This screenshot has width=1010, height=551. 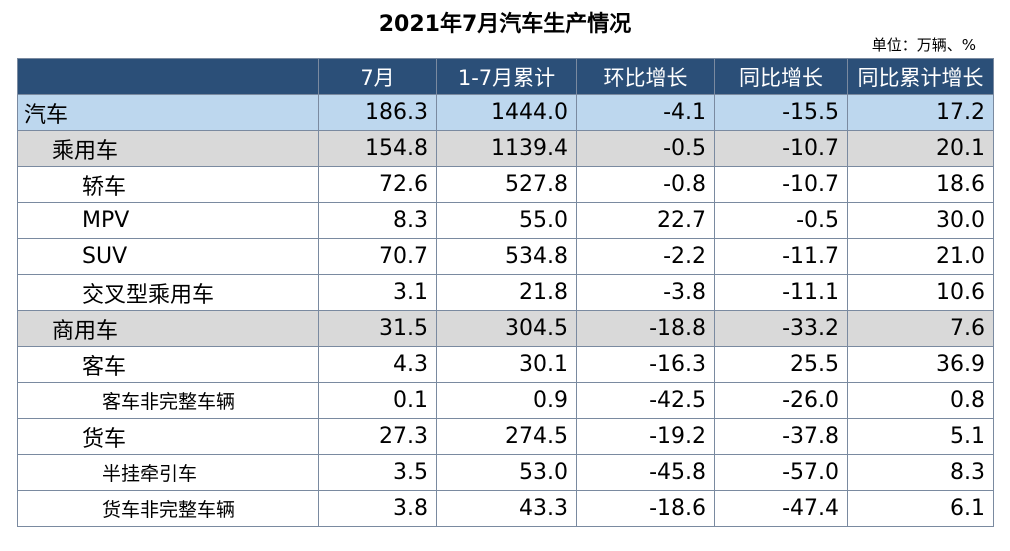 I want to click on table-cell: 304.5, so click(x=506, y=328).